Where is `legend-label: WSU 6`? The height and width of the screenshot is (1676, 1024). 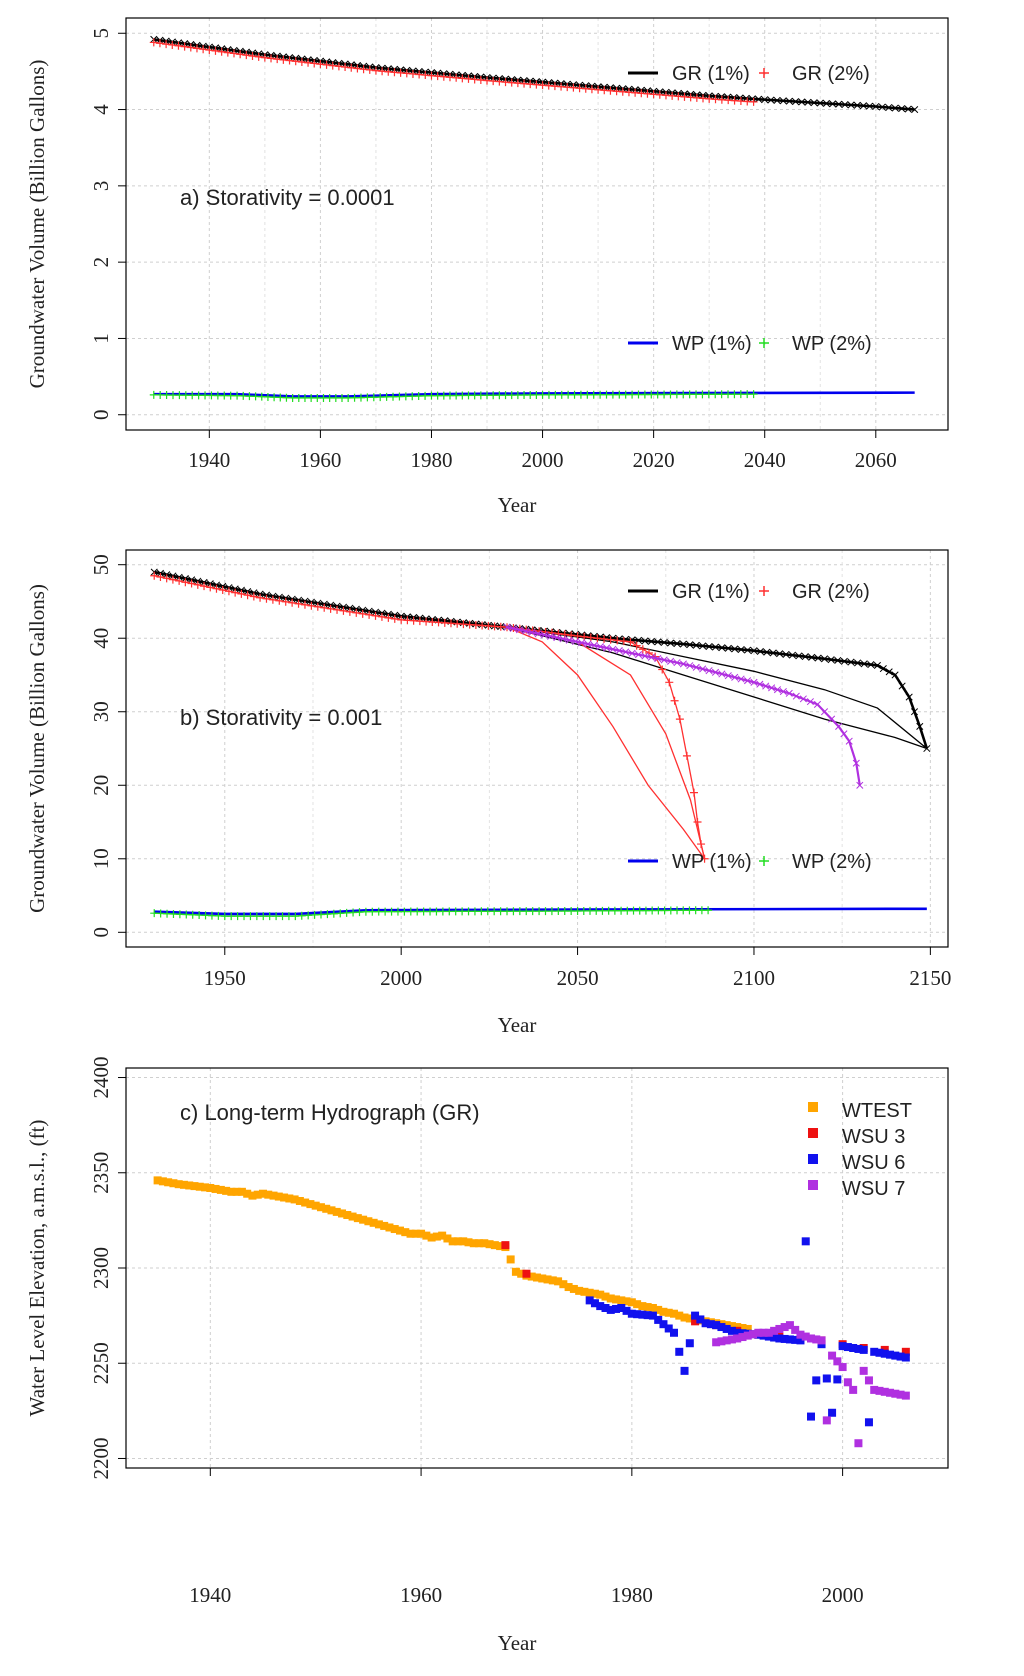 legend-label: WSU 6 is located at coordinates (873, 1163).